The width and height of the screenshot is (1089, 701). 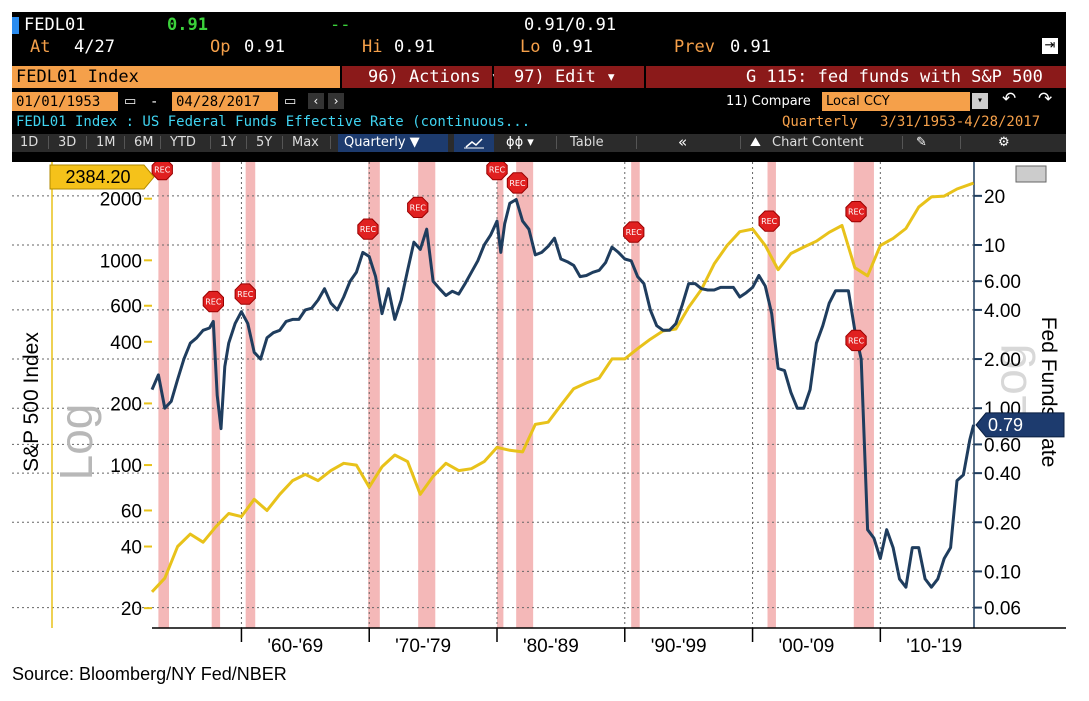 I want to click on period-1y: 1Y, so click(x=228, y=142).